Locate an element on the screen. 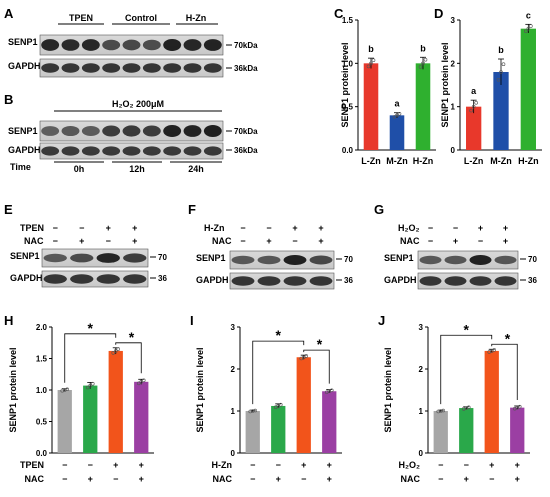 This screenshot has height=497, width=550. y-tick-label: 0 is located at coordinates (233, 453).